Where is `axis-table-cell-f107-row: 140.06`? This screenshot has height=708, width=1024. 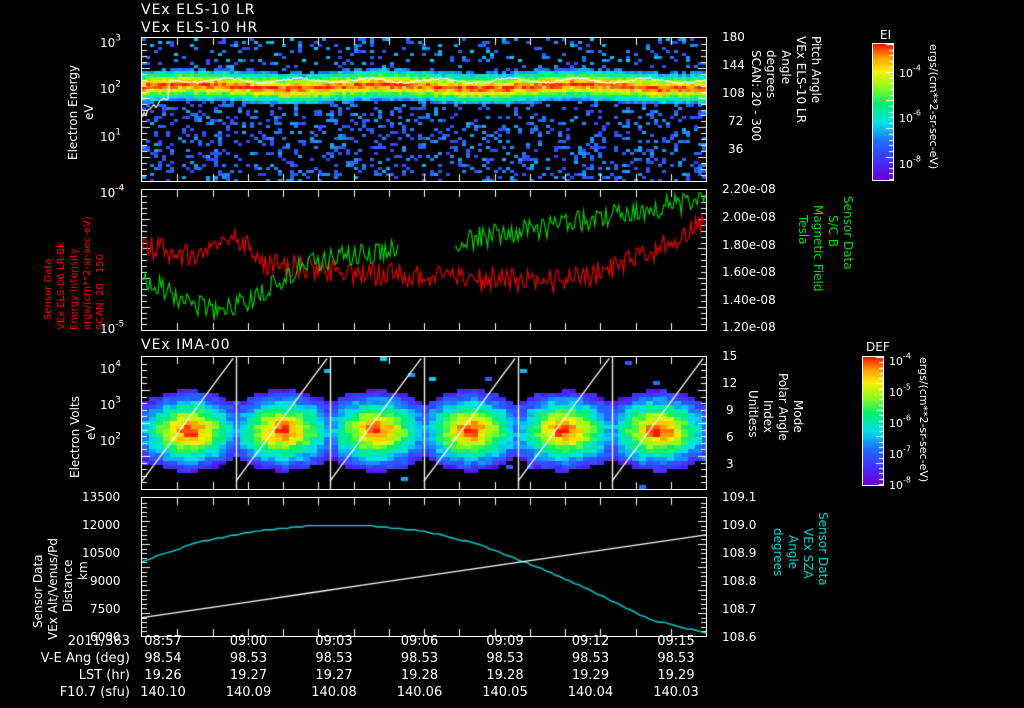
axis-table-cell-f107-row: 140.06 is located at coordinates (419, 692).